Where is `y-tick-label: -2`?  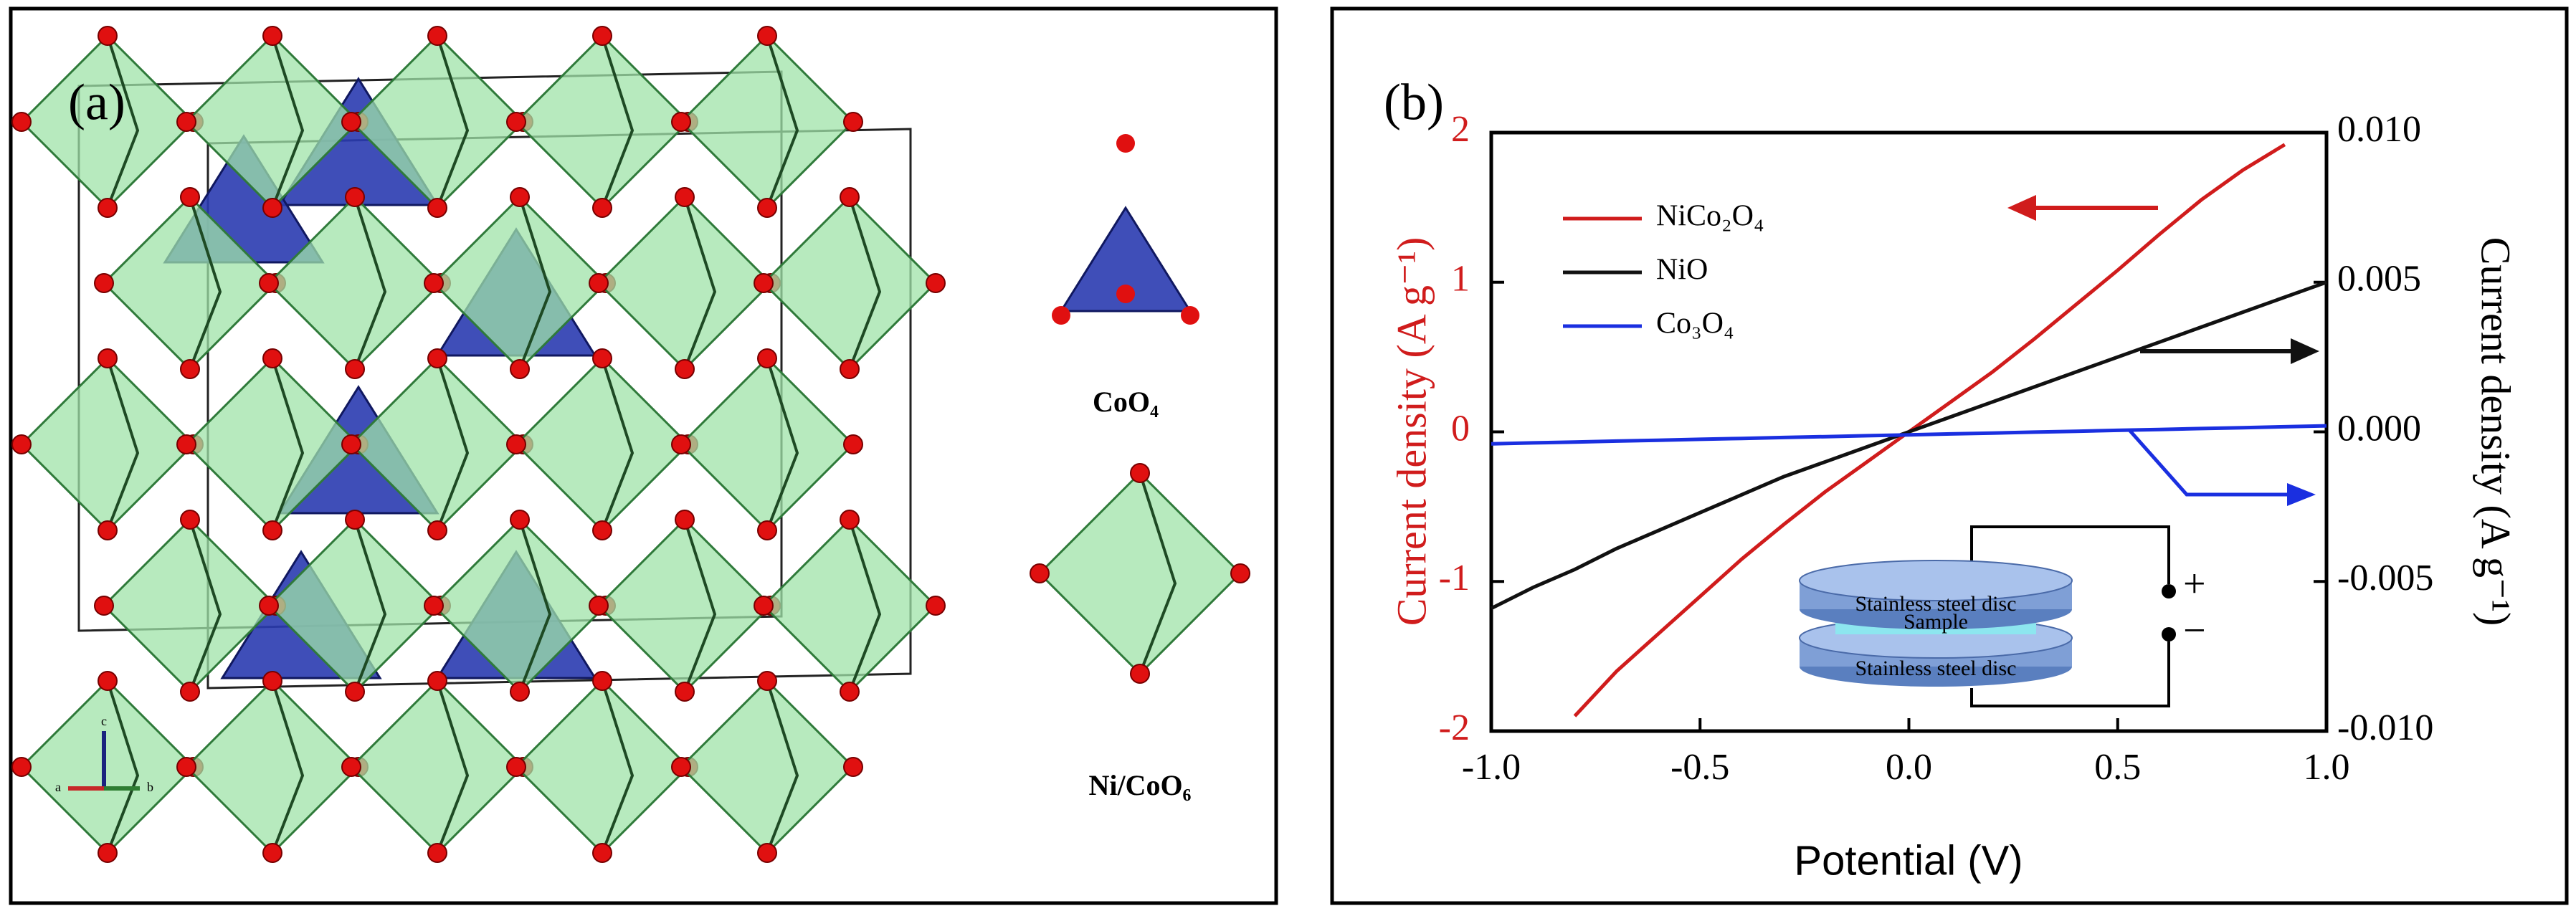 y-tick-label: -2 is located at coordinates (1454, 727).